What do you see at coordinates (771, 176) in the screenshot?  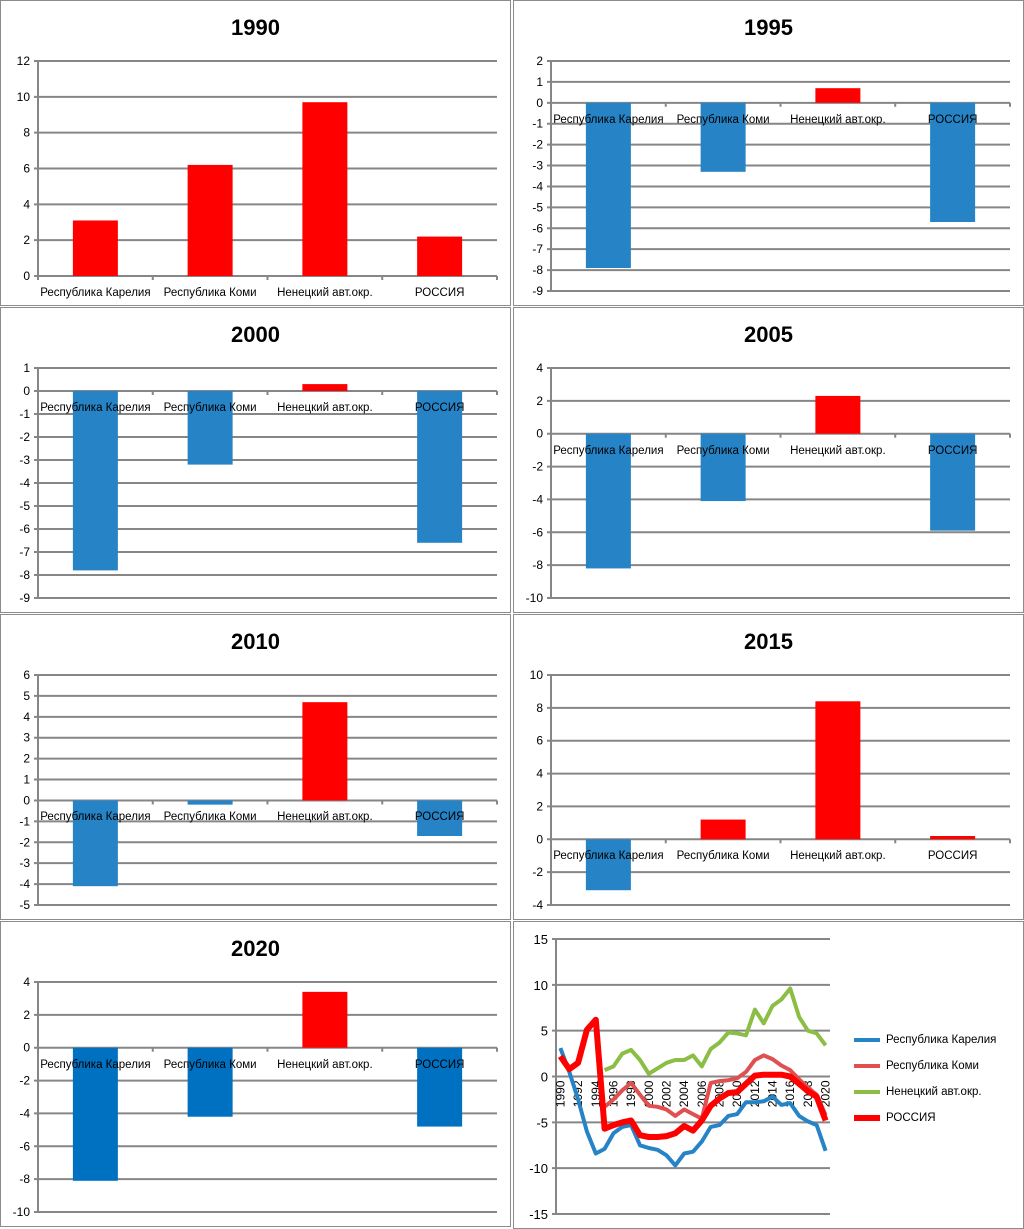 I see `chart-svg: -9 -8 -7 -6 -5 -4 -3 -2 -1 0 1 2` at bounding box center [771, 176].